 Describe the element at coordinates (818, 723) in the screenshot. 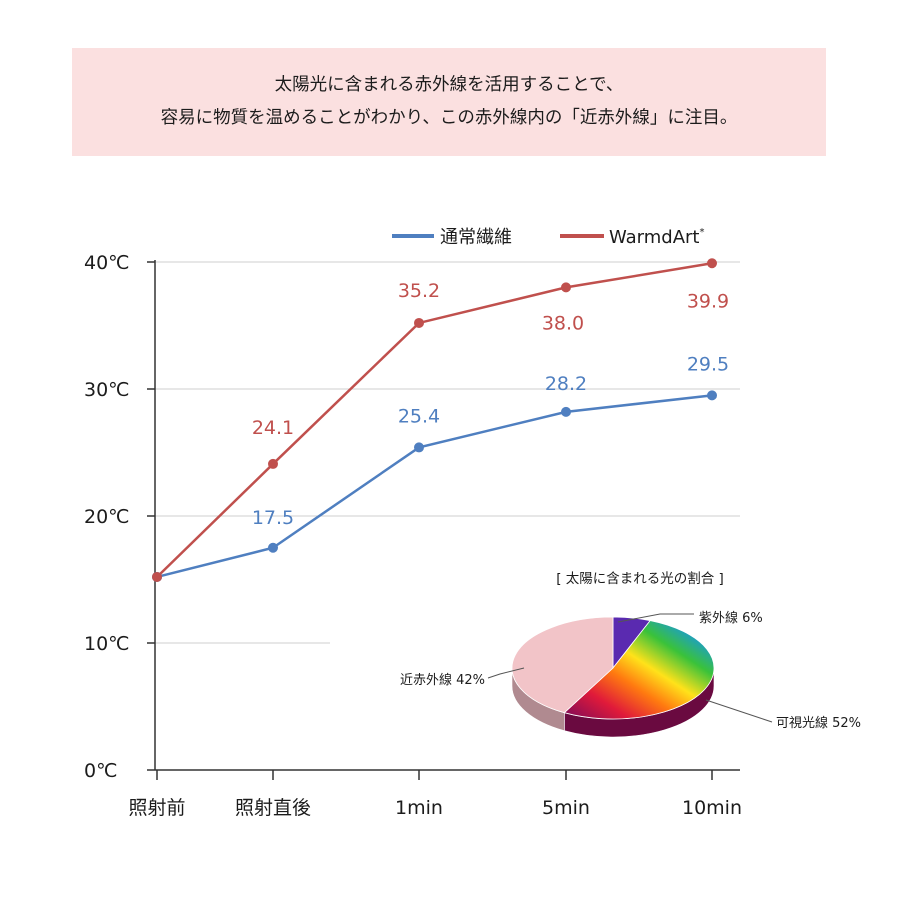

I see `pie-slice-label: 可視光線 52%` at that location.